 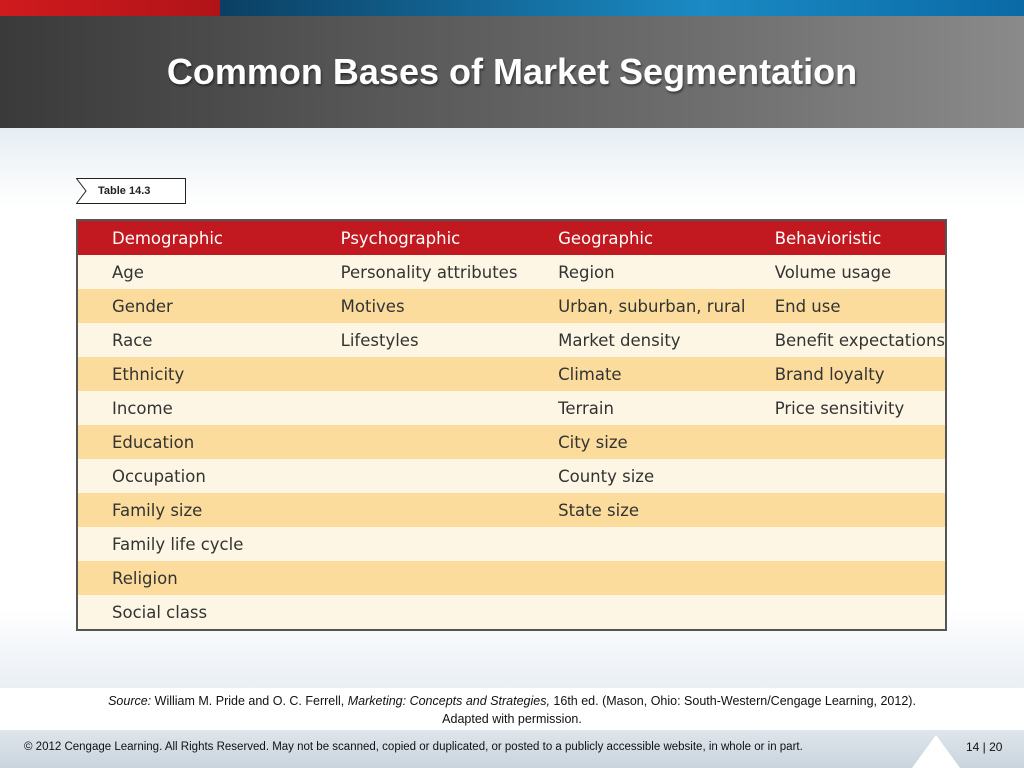 What do you see at coordinates (860, 272) in the screenshot?
I see `table-cell: Volume usage` at bounding box center [860, 272].